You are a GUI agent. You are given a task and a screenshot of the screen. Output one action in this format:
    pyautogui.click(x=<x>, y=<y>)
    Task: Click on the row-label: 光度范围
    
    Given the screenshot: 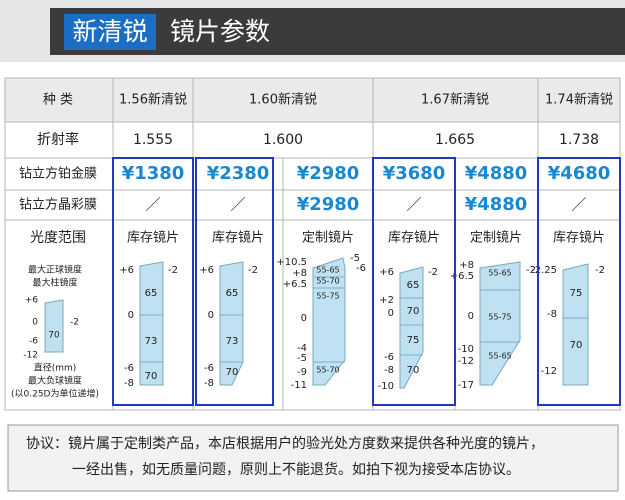 What is the action you would take?
    pyautogui.click(x=58, y=237)
    